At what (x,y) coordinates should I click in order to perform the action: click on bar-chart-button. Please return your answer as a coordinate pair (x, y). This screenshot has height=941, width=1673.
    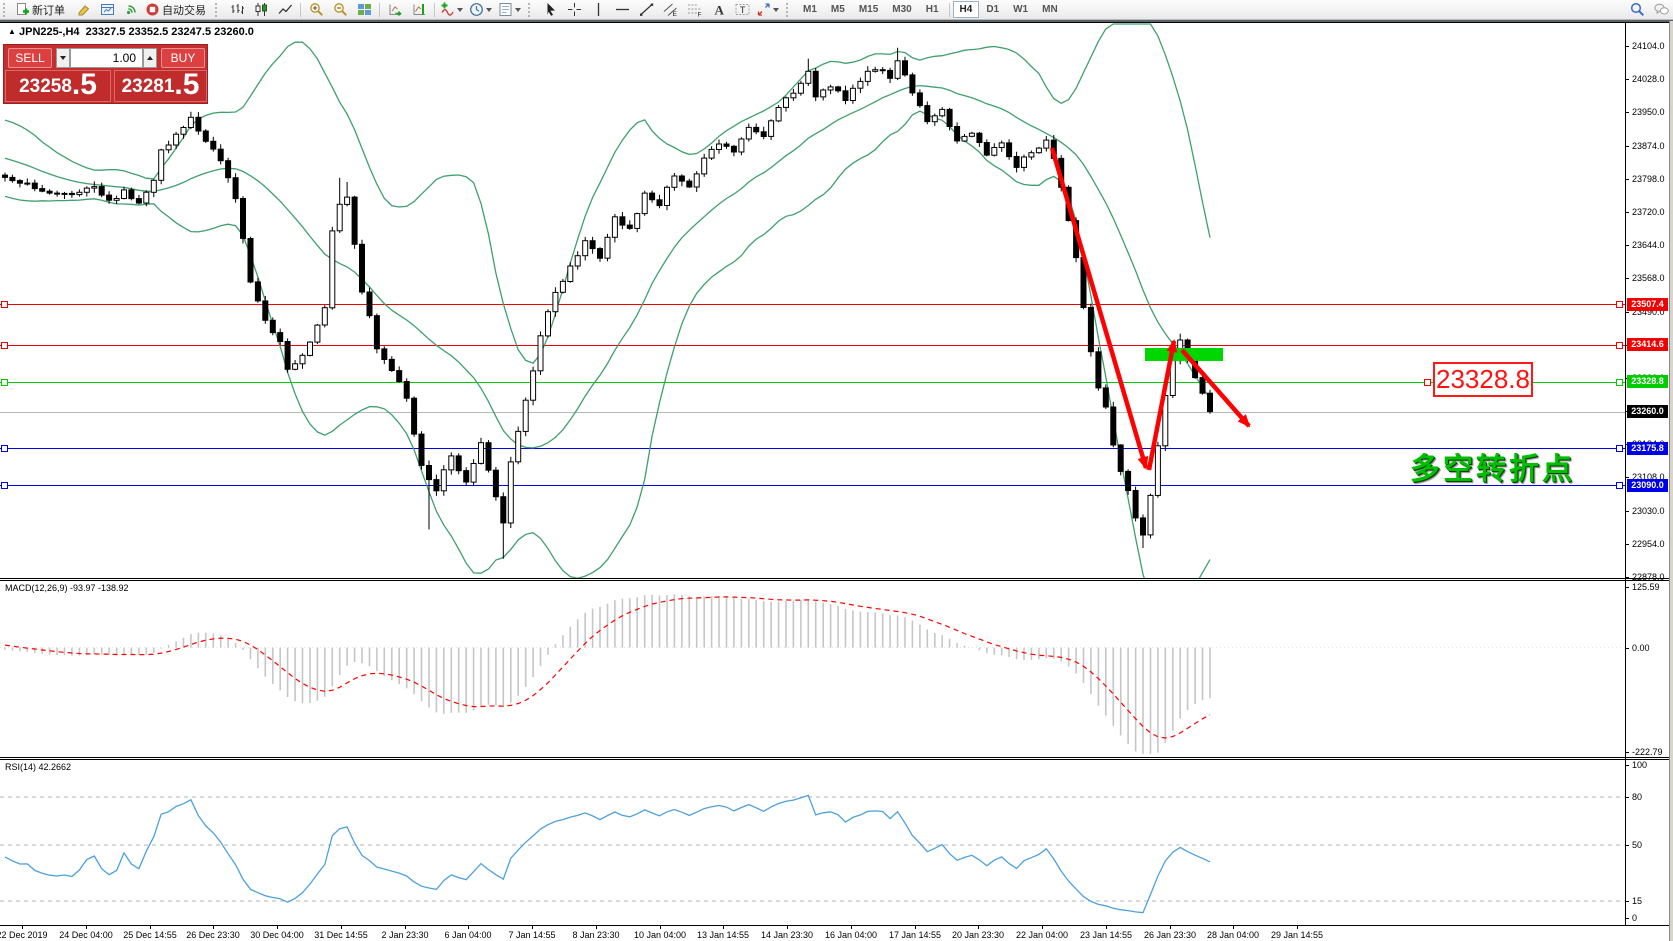
    Looking at the image, I should click on (237, 9).